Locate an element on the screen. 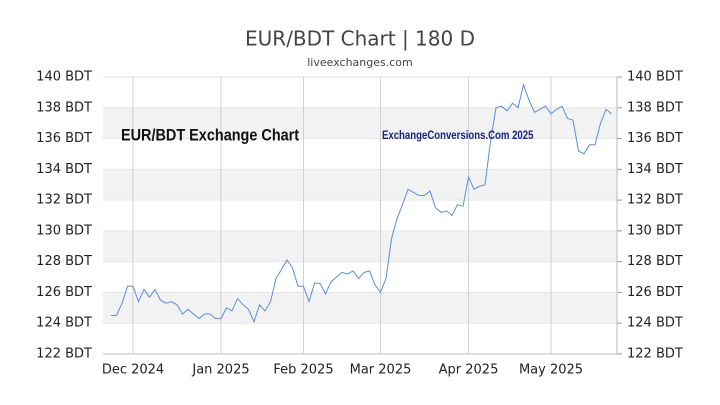 This screenshot has height=405, width=720. watermark: EUR/BDT Exchange Chart is located at coordinates (210, 135).